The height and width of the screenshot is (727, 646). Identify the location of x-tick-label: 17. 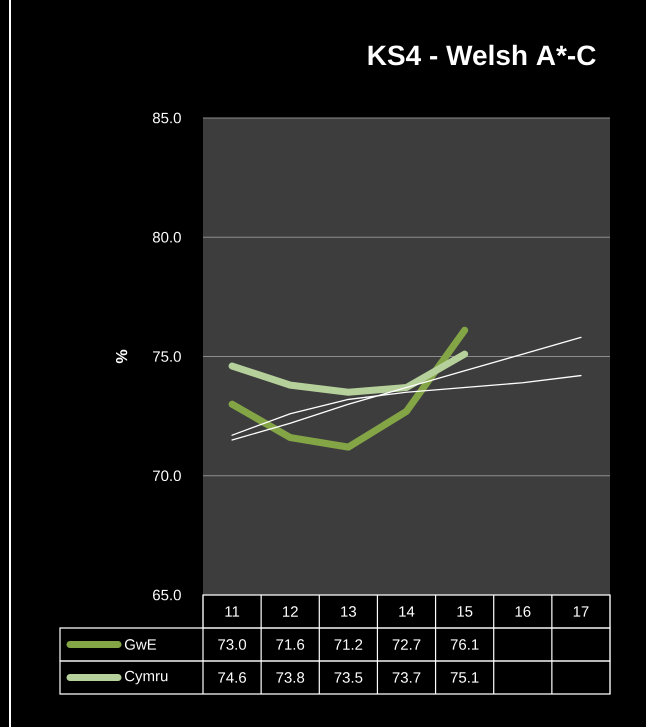
(581, 611).